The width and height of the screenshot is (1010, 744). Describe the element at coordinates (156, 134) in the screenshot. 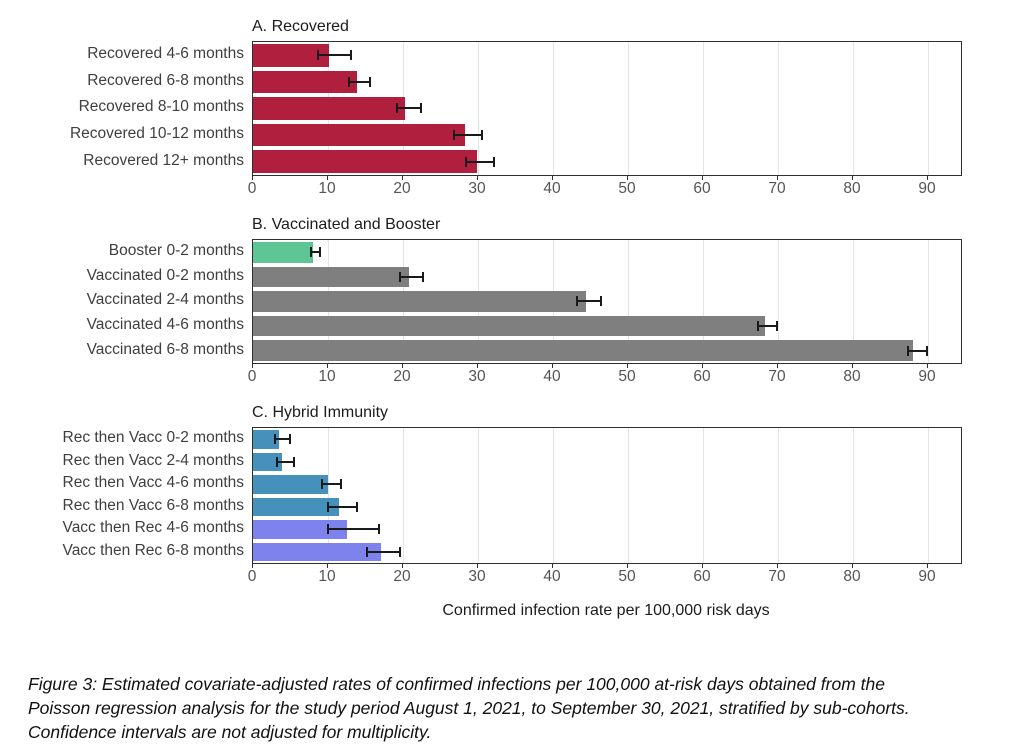

I see `category-label: Recovered 10-12 months` at that location.